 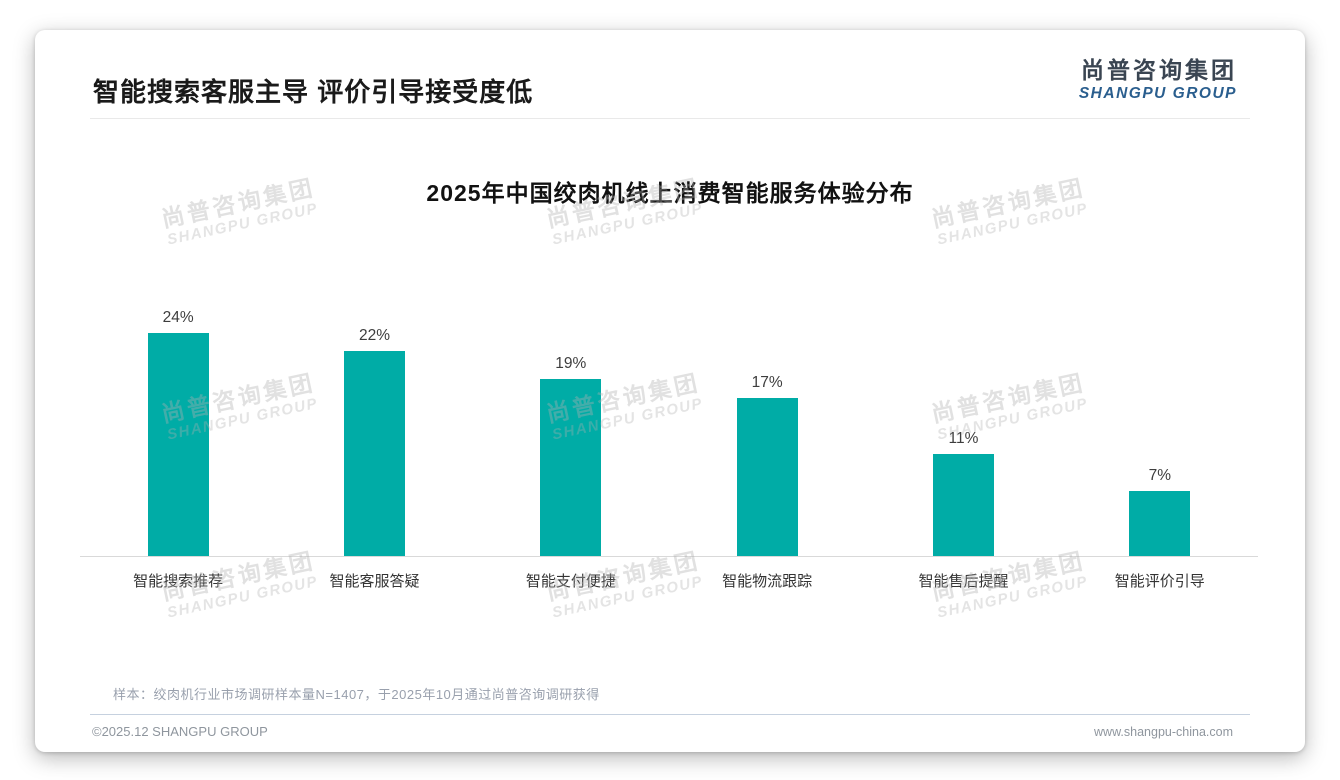 I want to click on logo-english-text: SHANGPU GROUP, so click(x=1157, y=94).